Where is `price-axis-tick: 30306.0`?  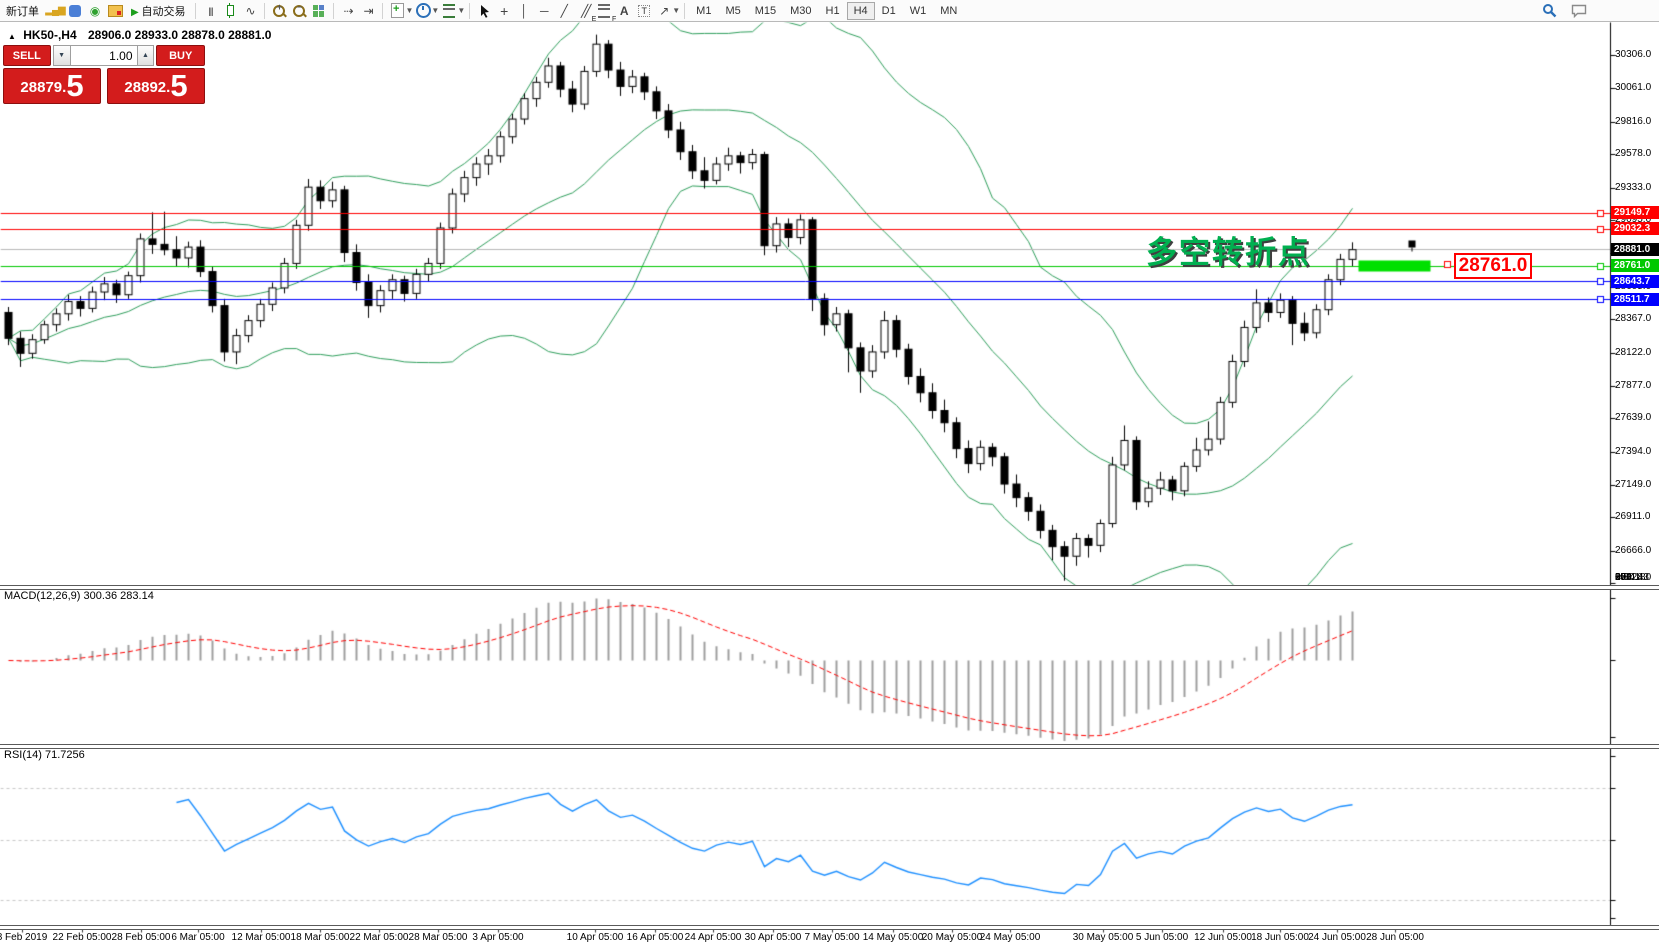
price-axis-tick: 30306.0 is located at coordinates (1633, 55).